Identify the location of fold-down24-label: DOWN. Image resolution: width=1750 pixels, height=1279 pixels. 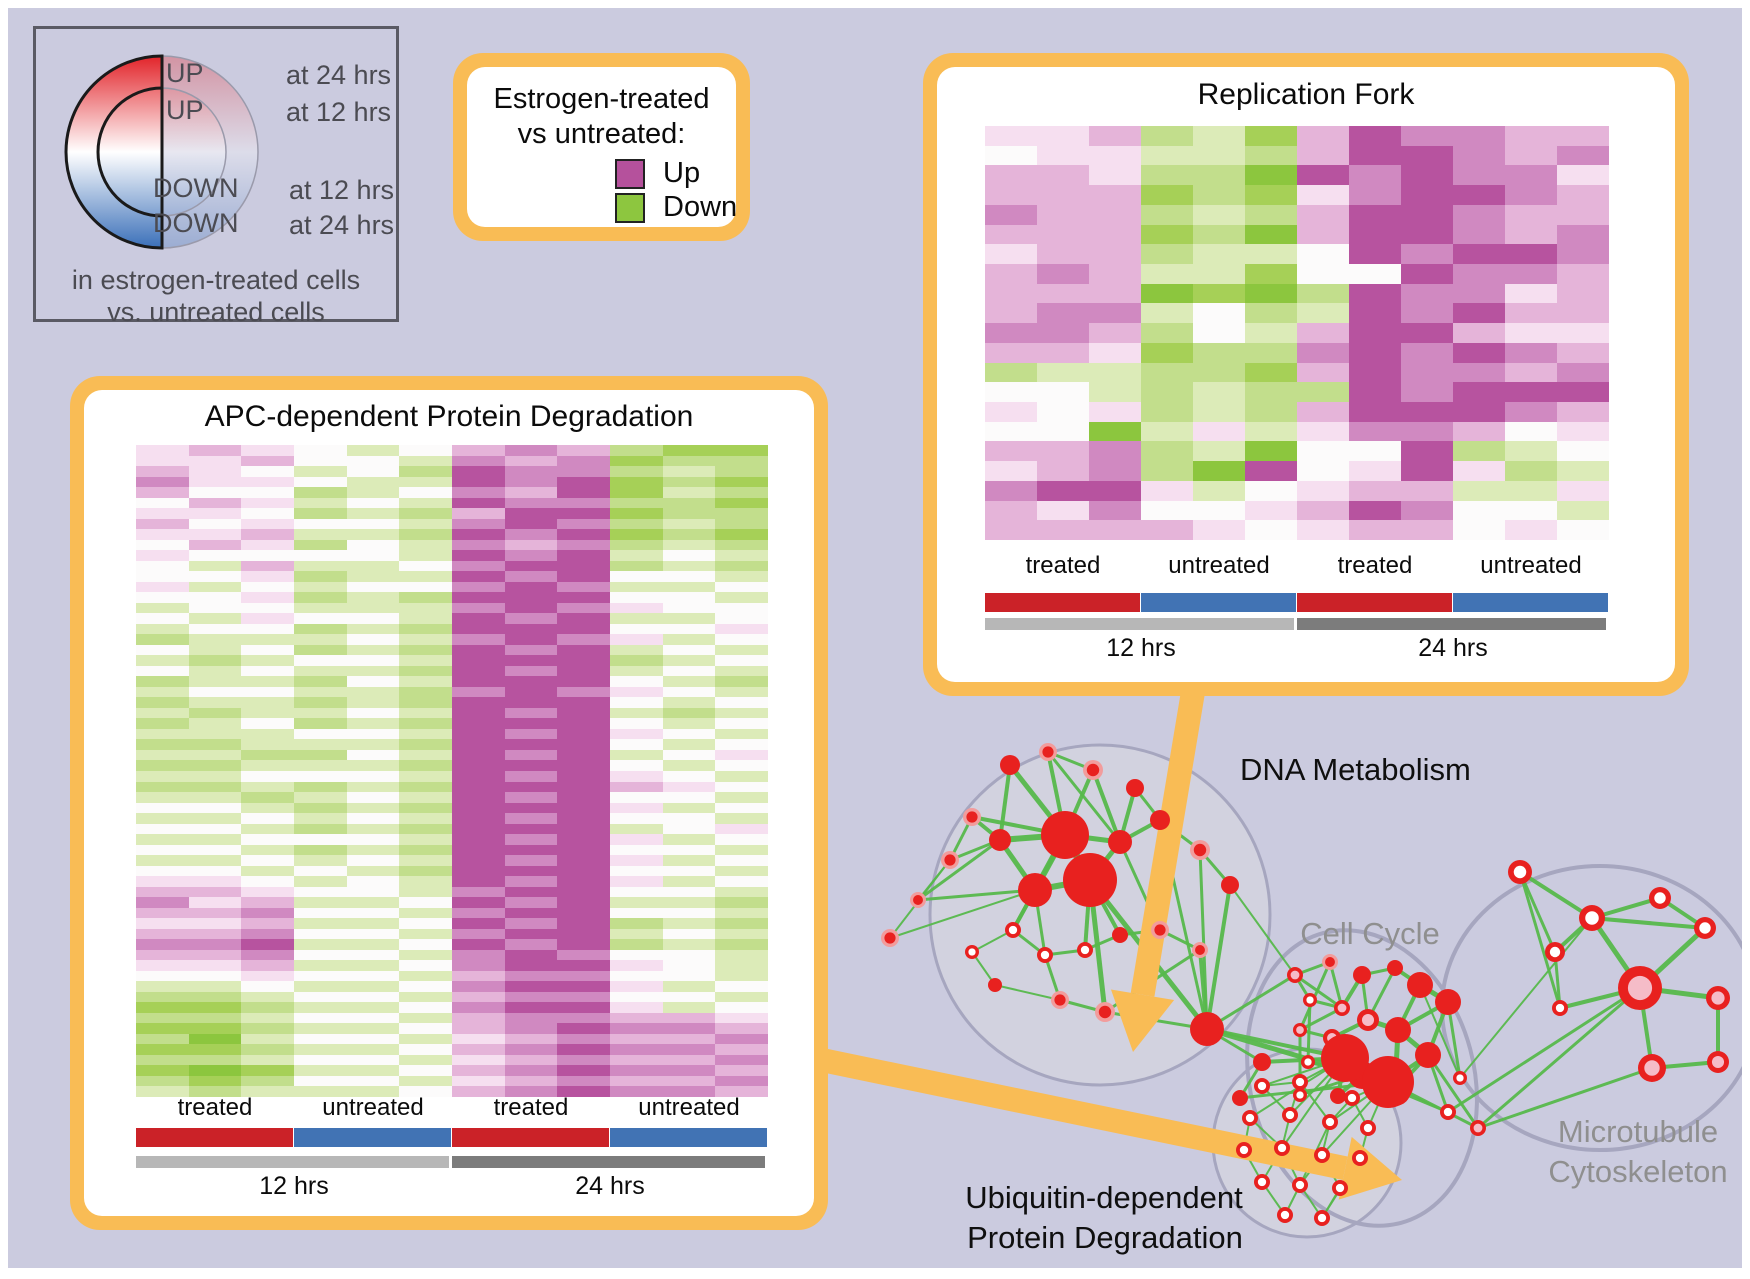
(196, 223).